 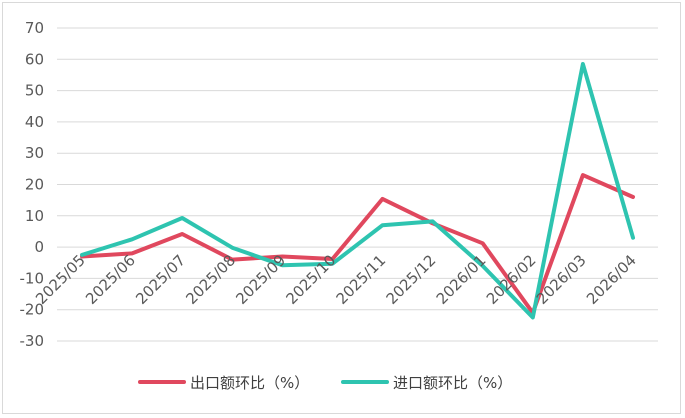 I want to click on x-tick-label: 2026/04, so click(x=611, y=279).